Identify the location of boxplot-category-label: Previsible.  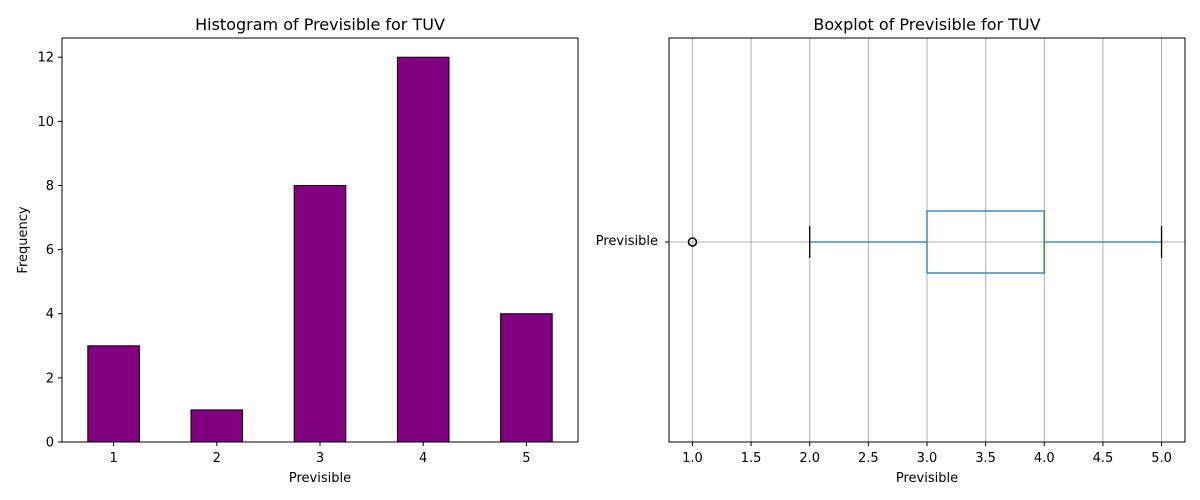
(627, 241).